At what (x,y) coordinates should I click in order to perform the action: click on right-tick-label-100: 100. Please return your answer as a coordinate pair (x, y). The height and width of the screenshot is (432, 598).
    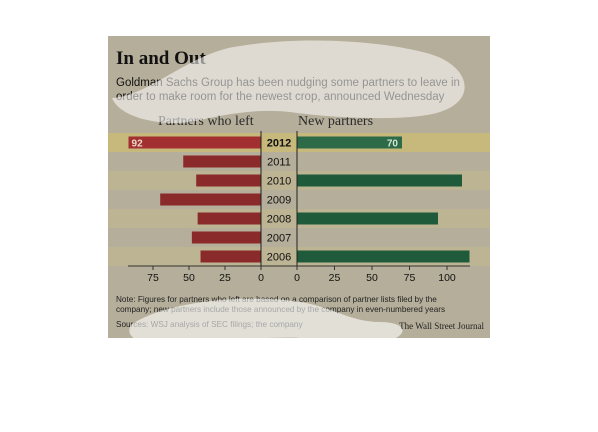
    Looking at the image, I should click on (447, 278).